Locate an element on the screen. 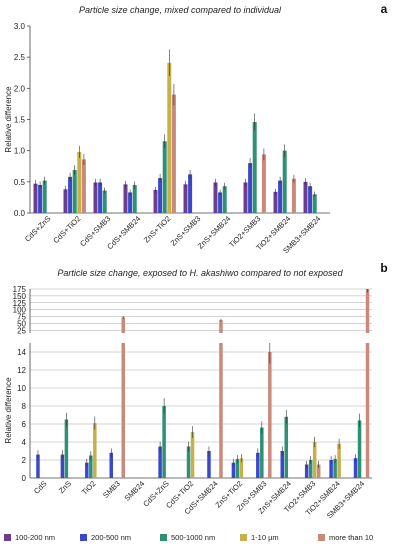 The width and height of the screenshot is (400, 550). legend-item: 1-10 µm is located at coordinates (259, 537).